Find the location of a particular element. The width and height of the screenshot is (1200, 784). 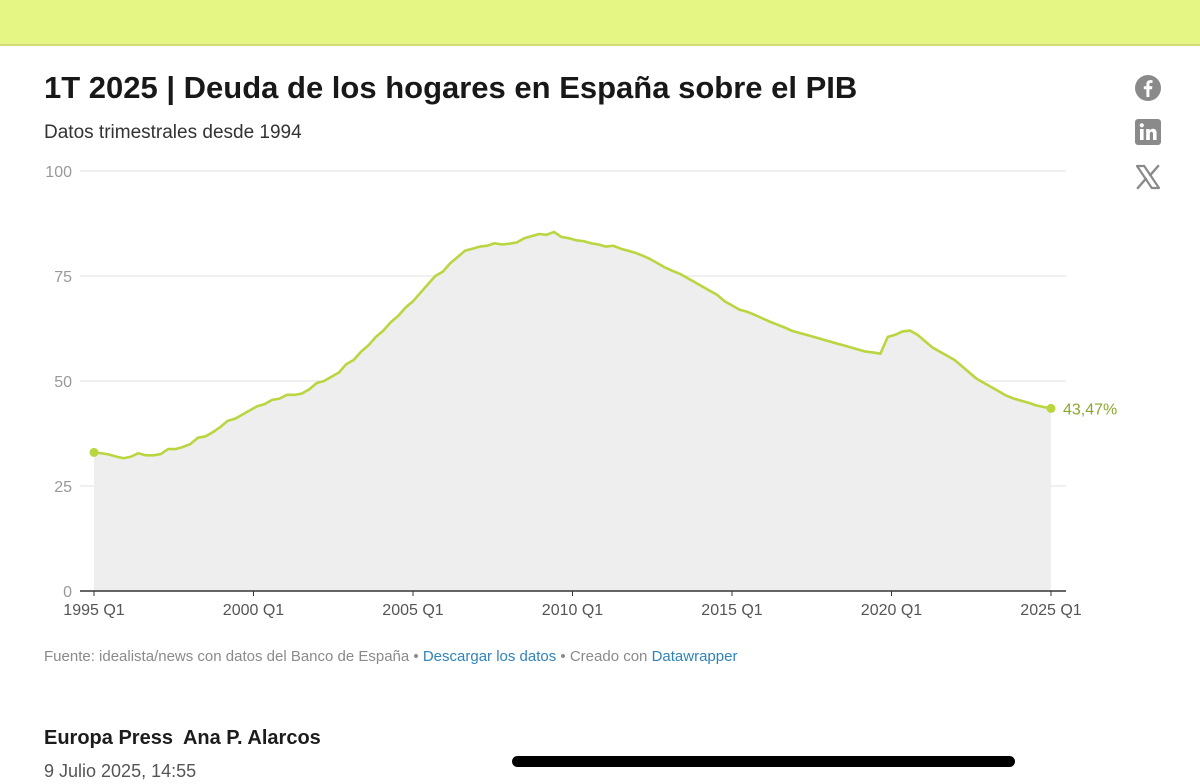

y-tick-label: 50 is located at coordinates (63, 382).